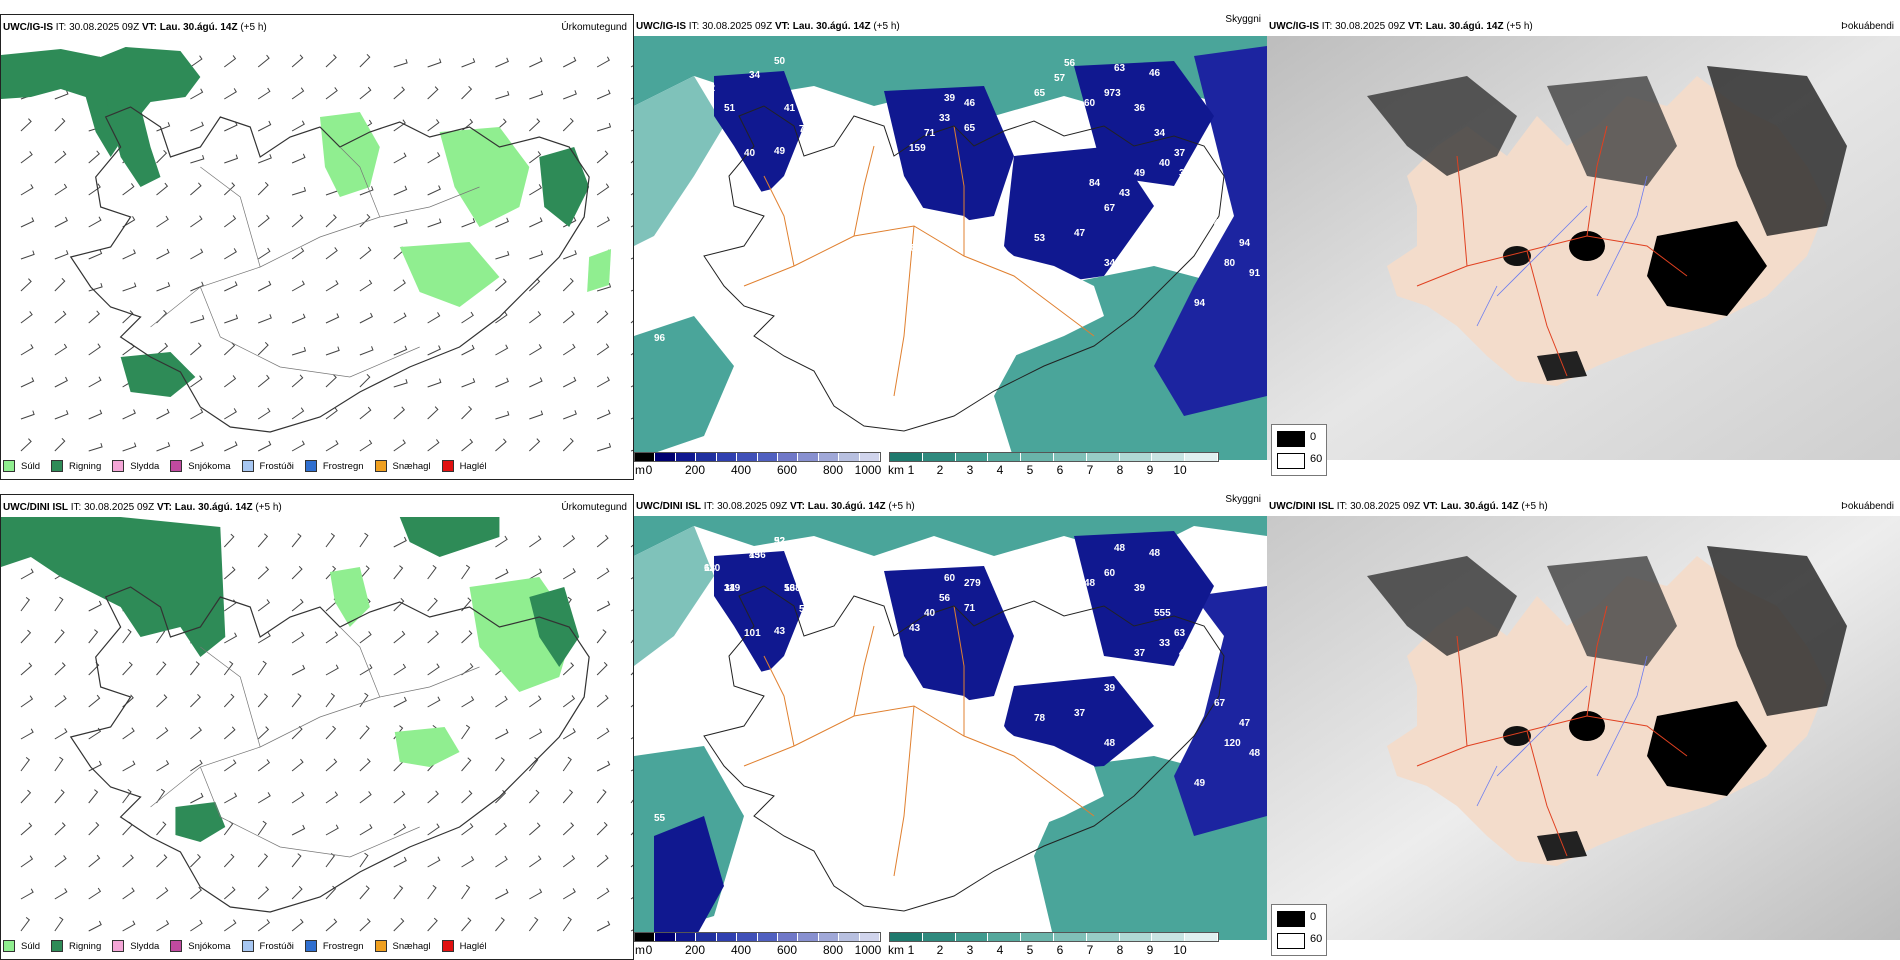  I want to click on tick-label: 200, so click(695, 470).